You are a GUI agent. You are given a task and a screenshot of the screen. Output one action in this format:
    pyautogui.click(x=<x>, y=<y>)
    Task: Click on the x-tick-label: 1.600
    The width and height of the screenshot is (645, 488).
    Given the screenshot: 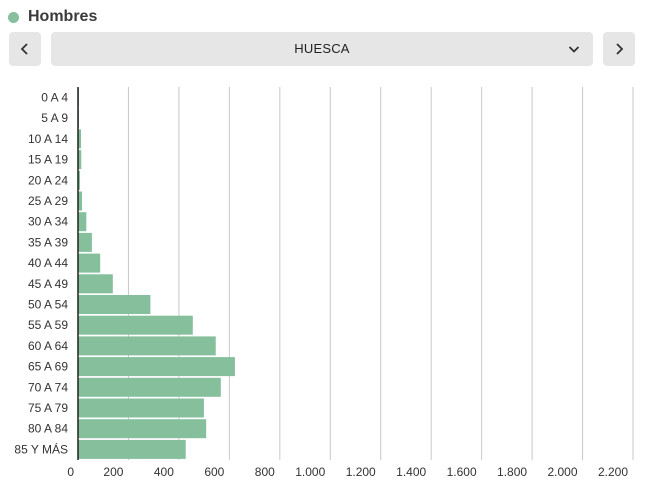 What is the action you would take?
    pyautogui.click(x=462, y=472)
    